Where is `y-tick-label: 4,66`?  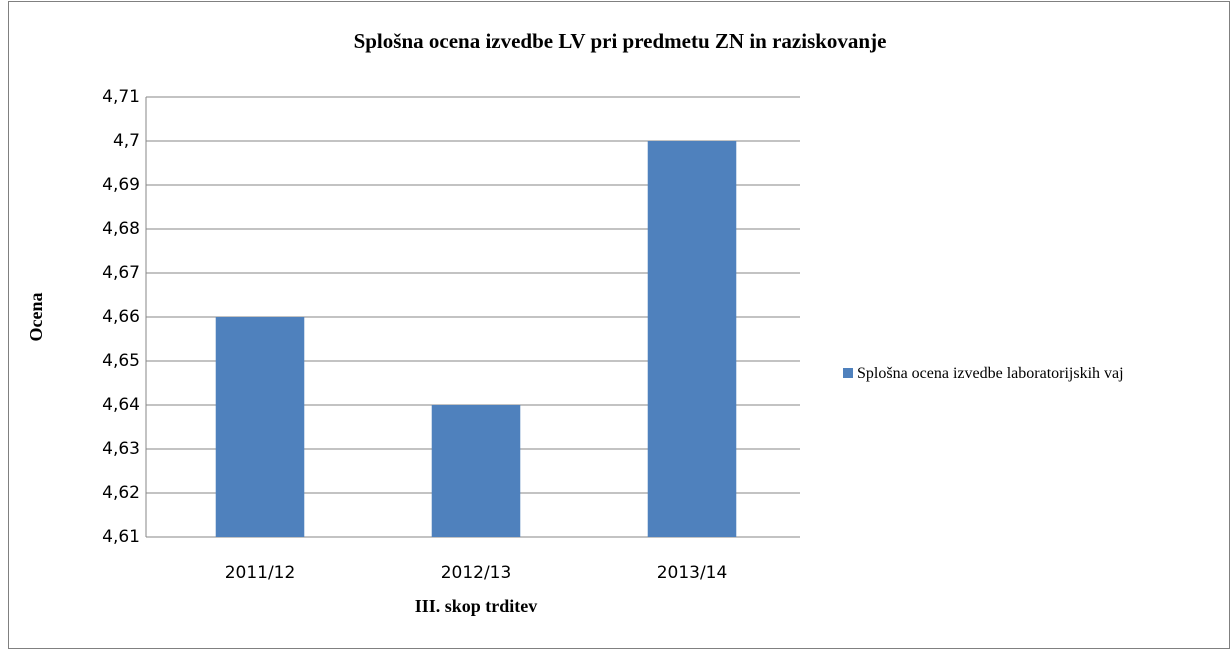 y-tick-label: 4,66 is located at coordinates (121, 317).